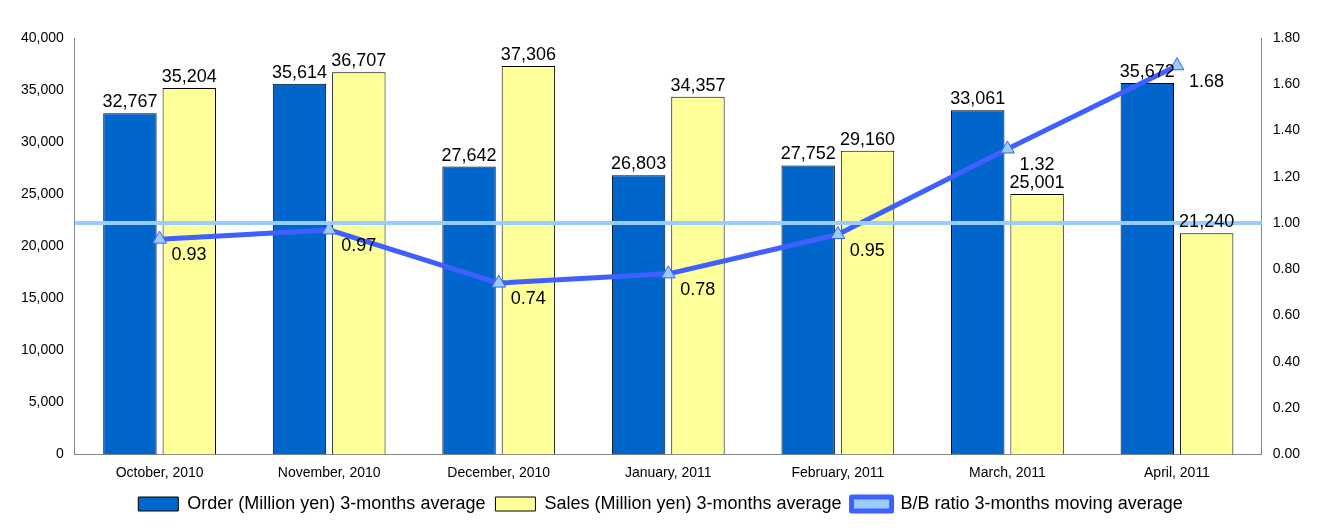 Image resolution: width=1321 pixels, height=531 pixels. What do you see at coordinates (189, 254) in the screenshot?
I see `data-label: 0.93` at bounding box center [189, 254].